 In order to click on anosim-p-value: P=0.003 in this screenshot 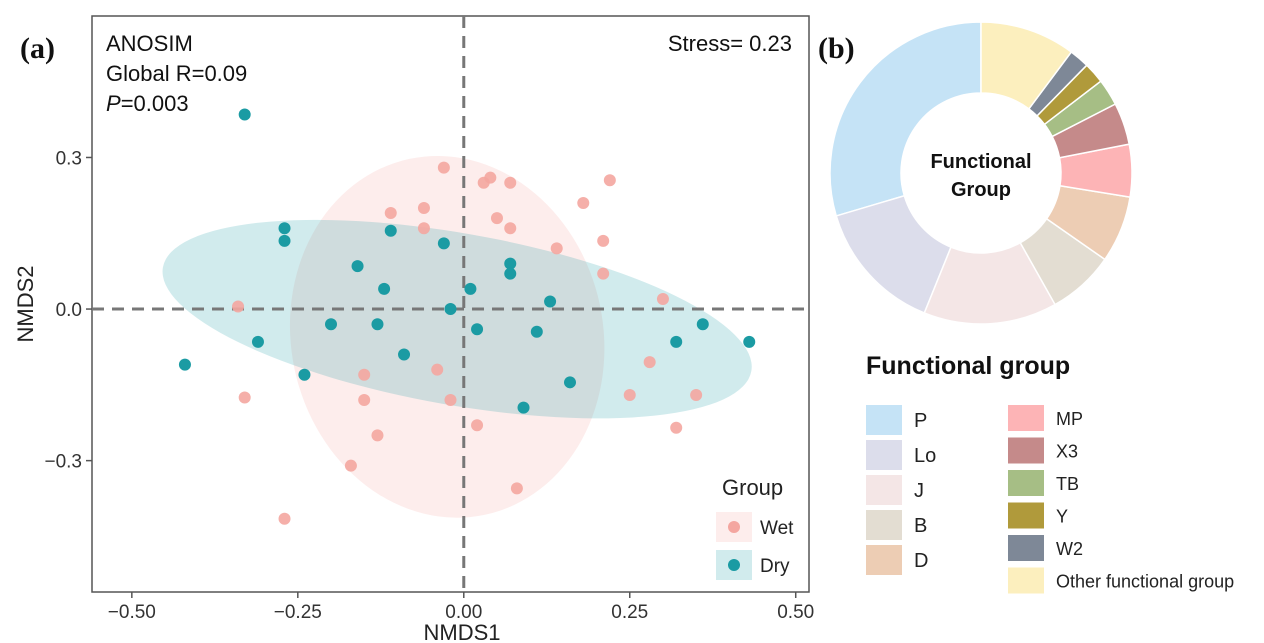, I will do `click(147, 103)`.